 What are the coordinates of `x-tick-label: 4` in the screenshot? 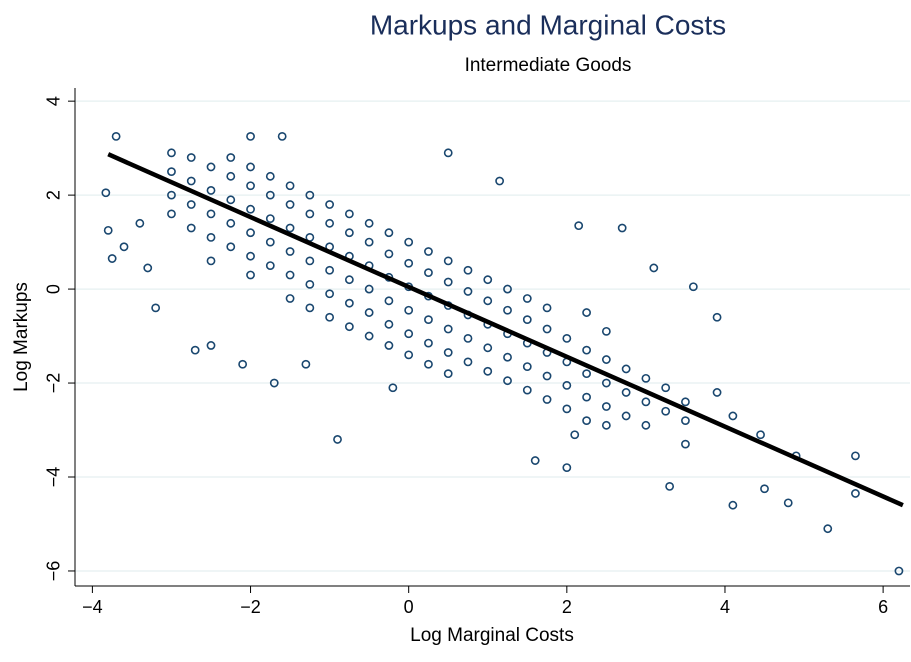 It's located at (725, 607).